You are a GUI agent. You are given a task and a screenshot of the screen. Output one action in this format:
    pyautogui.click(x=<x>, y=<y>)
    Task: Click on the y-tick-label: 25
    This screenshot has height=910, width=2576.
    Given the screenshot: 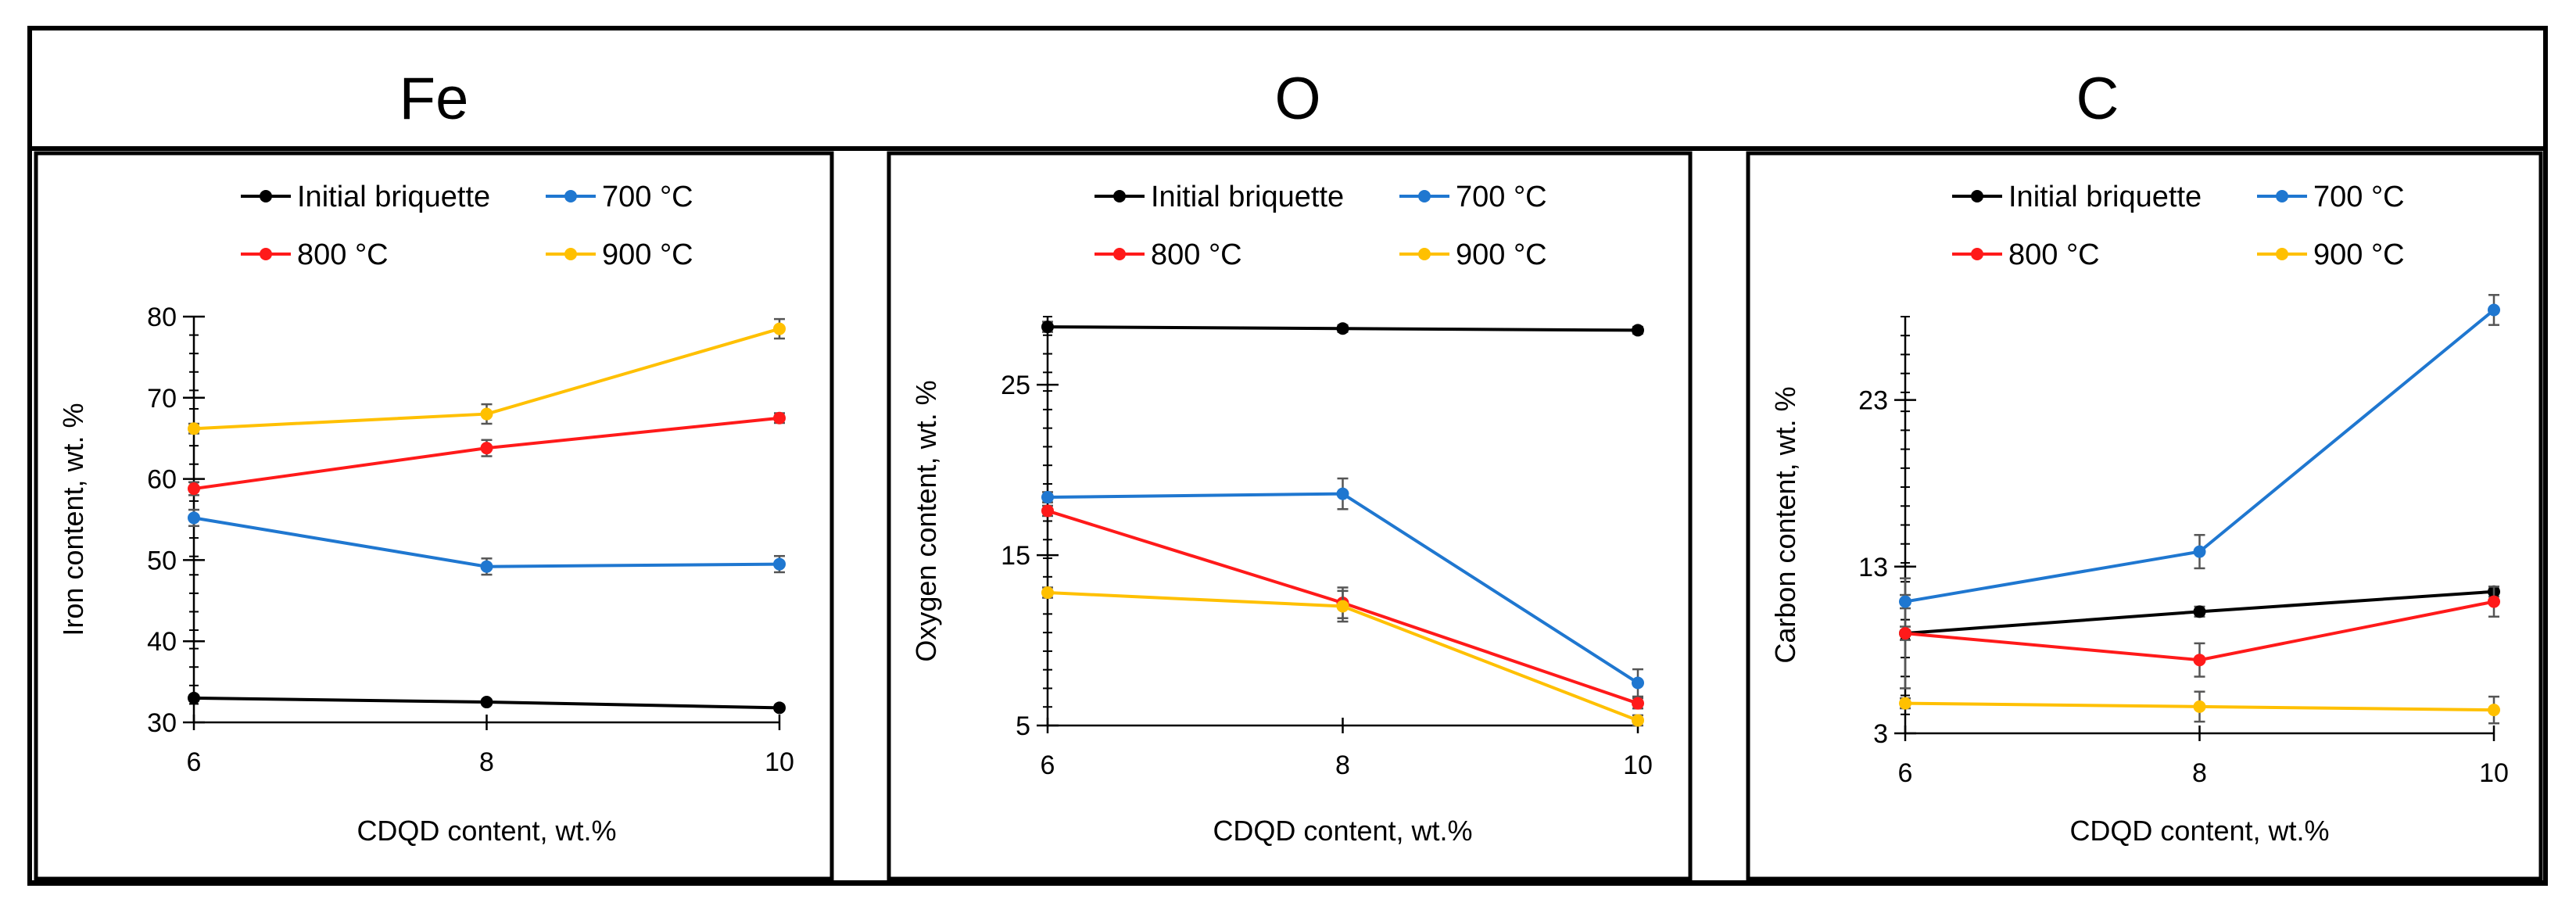 What is the action you would take?
    pyautogui.click(x=1015, y=385)
    